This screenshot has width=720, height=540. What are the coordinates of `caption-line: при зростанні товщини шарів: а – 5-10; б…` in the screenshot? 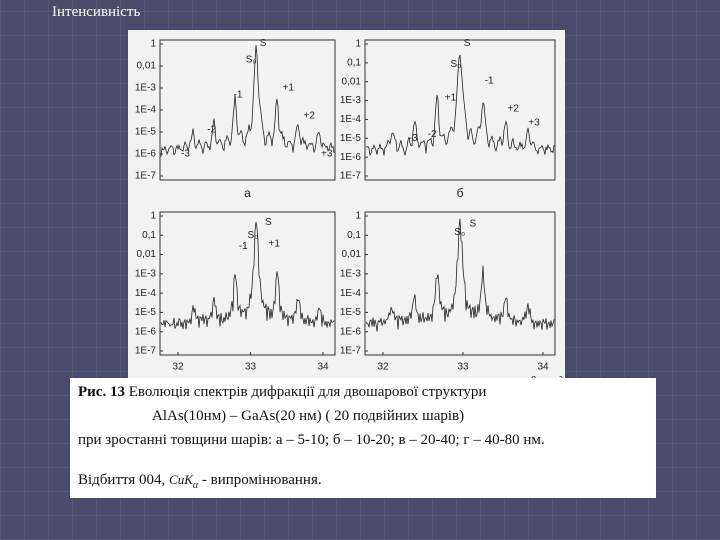 It's located at (311, 440).